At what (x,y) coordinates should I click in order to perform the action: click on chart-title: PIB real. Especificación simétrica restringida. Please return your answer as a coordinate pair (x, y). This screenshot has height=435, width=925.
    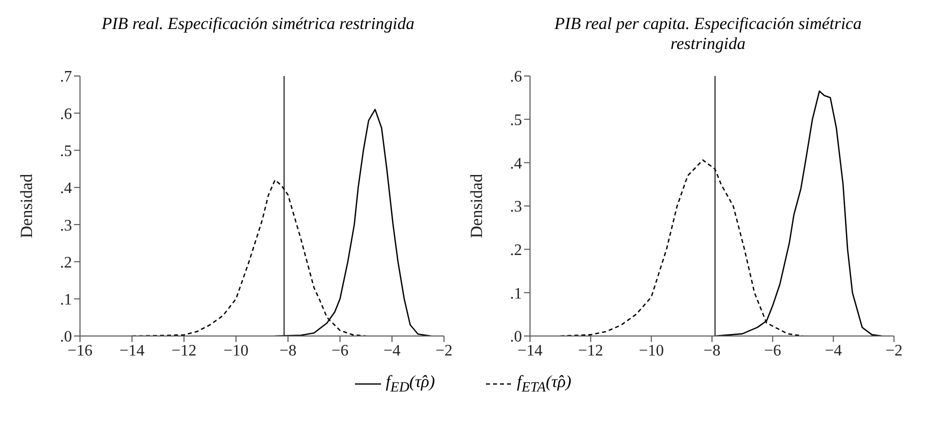
    Looking at the image, I should click on (258, 24).